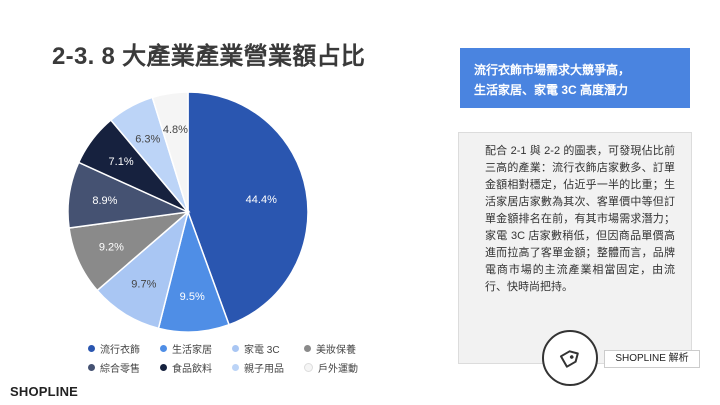 This screenshot has height=405, width=720. Describe the element at coordinates (264, 369) in the screenshot. I see `legend-label-6: 親子用品` at that location.